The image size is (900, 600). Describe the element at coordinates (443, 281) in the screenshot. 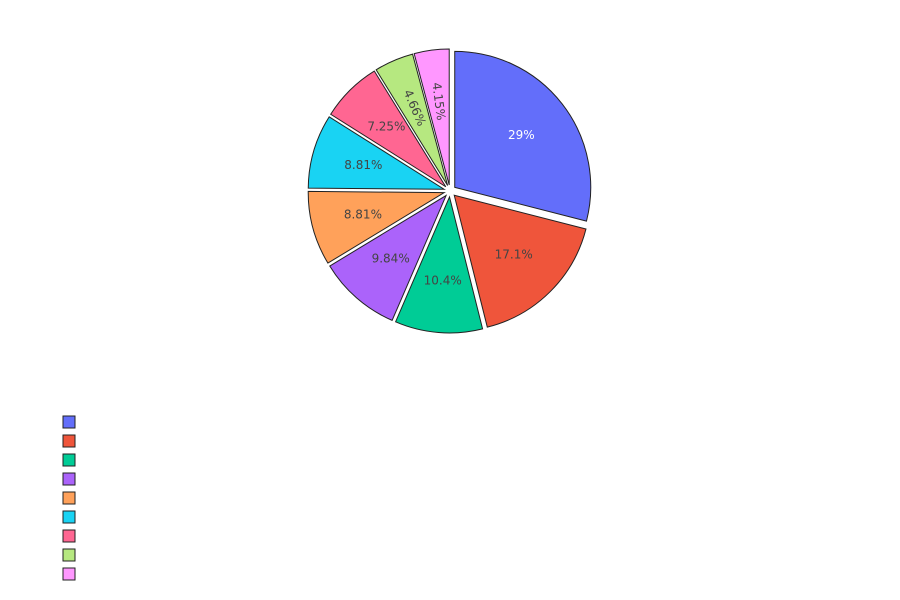

I see `pie-slice-label-3: 10.4%` at that location.